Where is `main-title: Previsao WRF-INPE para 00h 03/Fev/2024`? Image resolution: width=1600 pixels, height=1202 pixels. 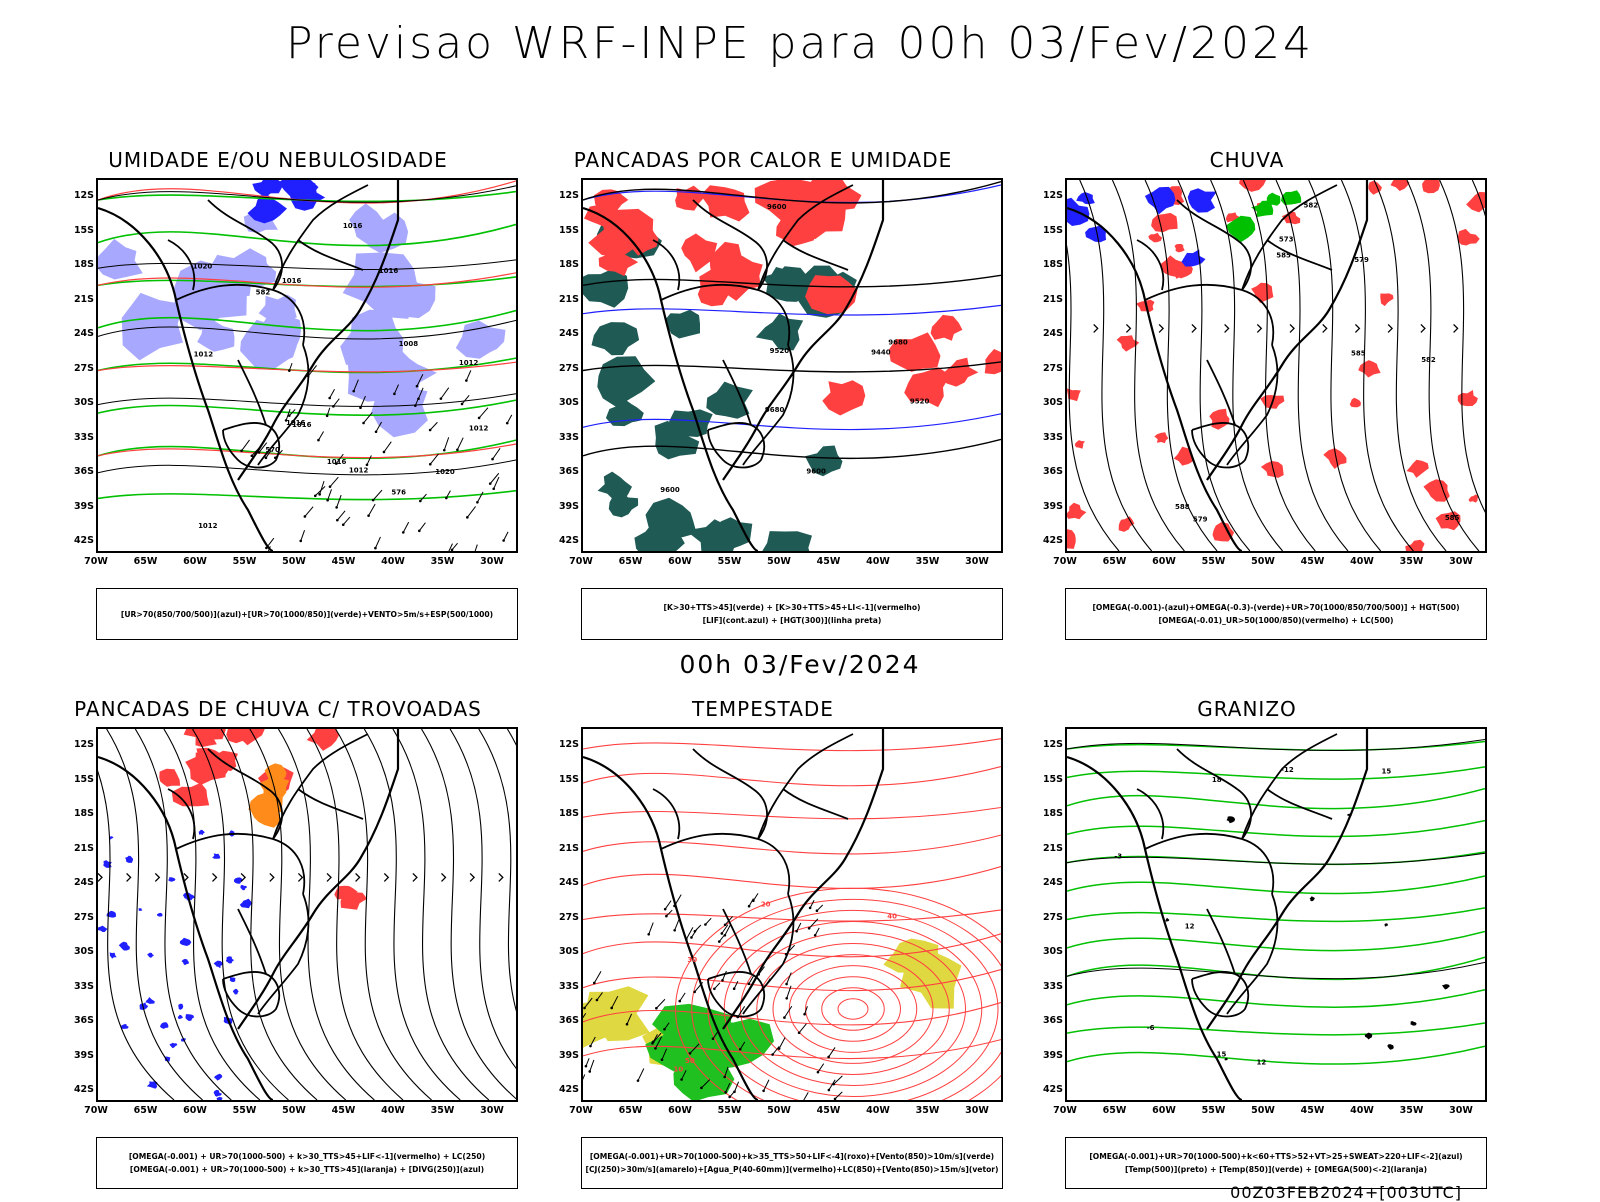
main-title: Previsao WRF-INPE para 00h 03/Fev/2024 is located at coordinates (800, 43).